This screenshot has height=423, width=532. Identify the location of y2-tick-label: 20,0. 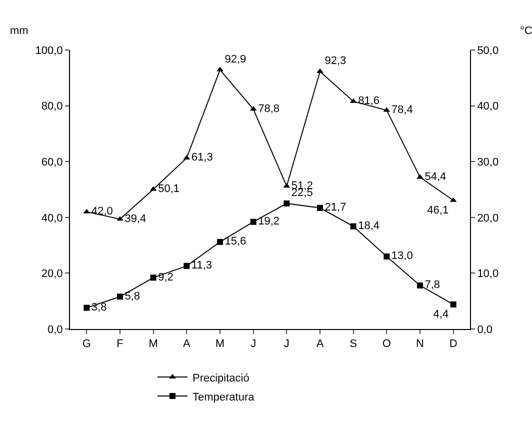
(488, 218).